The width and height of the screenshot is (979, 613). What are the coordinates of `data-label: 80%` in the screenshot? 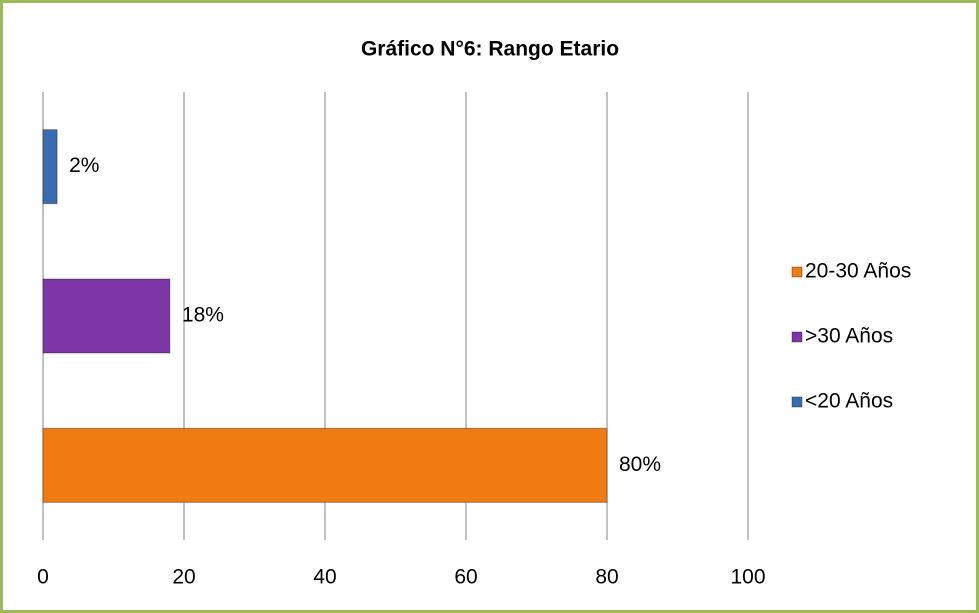 It's located at (640, 464).